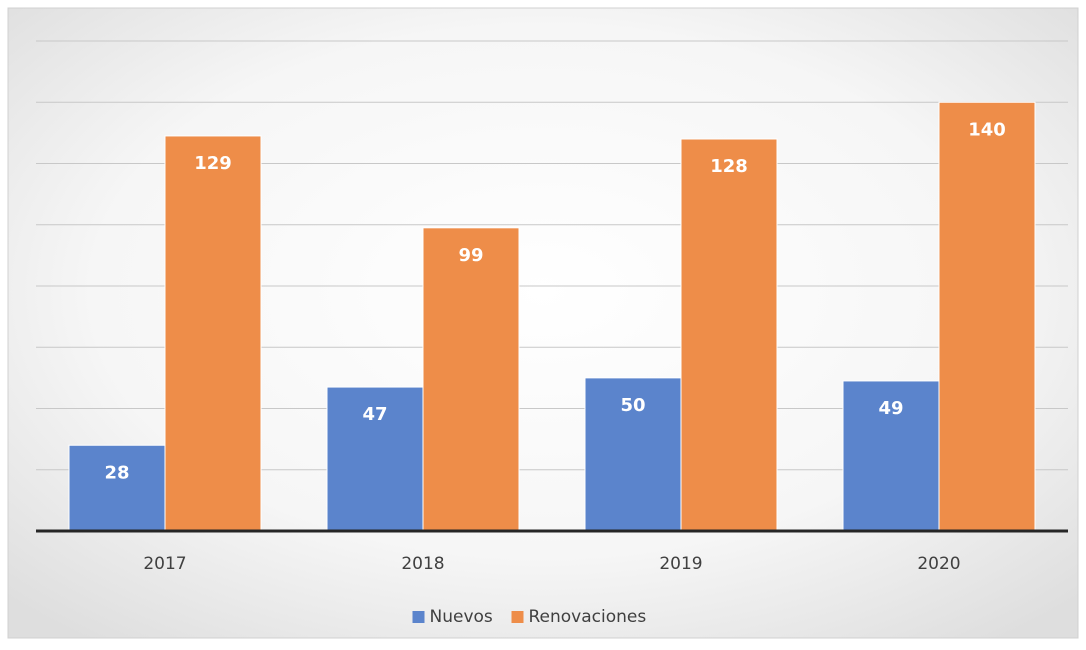 The image size is (1086, 650). Describe the element at coordinates (422, 564) in the screenshot. I see `x-tick-label: 2018` at that location.